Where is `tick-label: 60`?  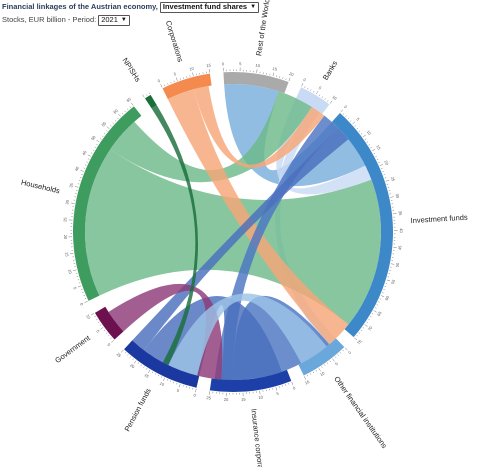 tick-label: 60 is located at coordinates (115, 110).